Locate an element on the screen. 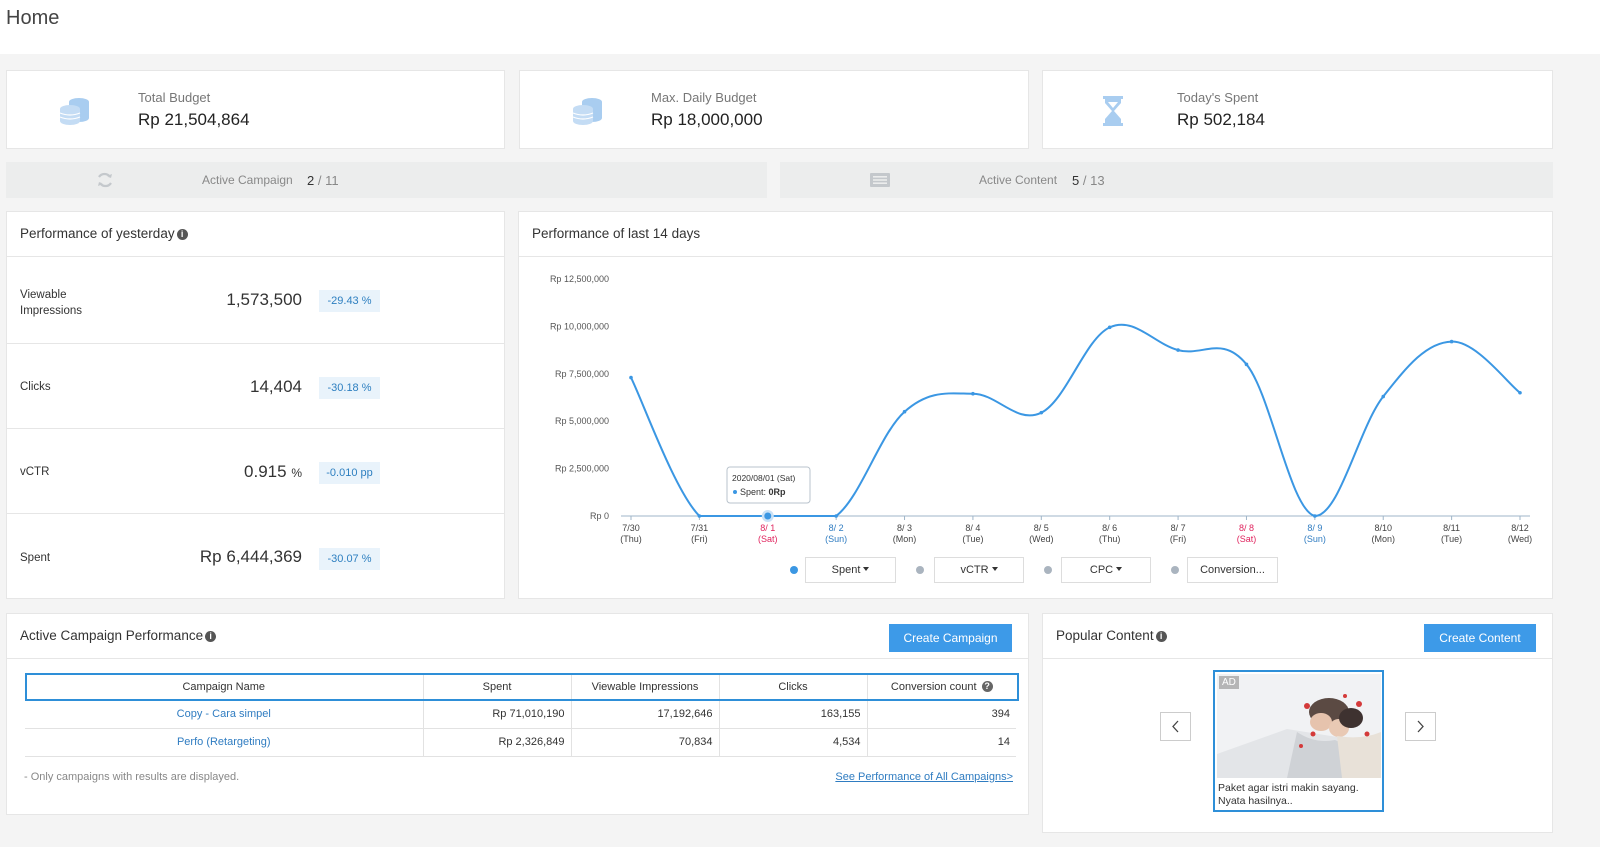 The image size is (1600, 847). legend-dot-conversion is located at coordinates (1175, 570).